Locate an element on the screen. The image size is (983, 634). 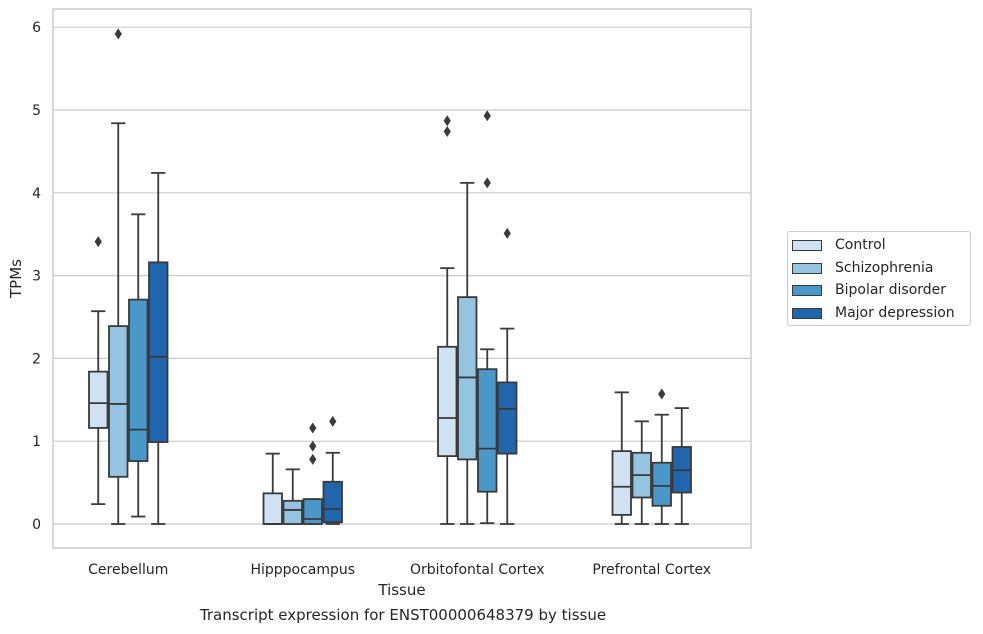
x-tick-label: Hipppocampus is located at coordinates (302, 570).